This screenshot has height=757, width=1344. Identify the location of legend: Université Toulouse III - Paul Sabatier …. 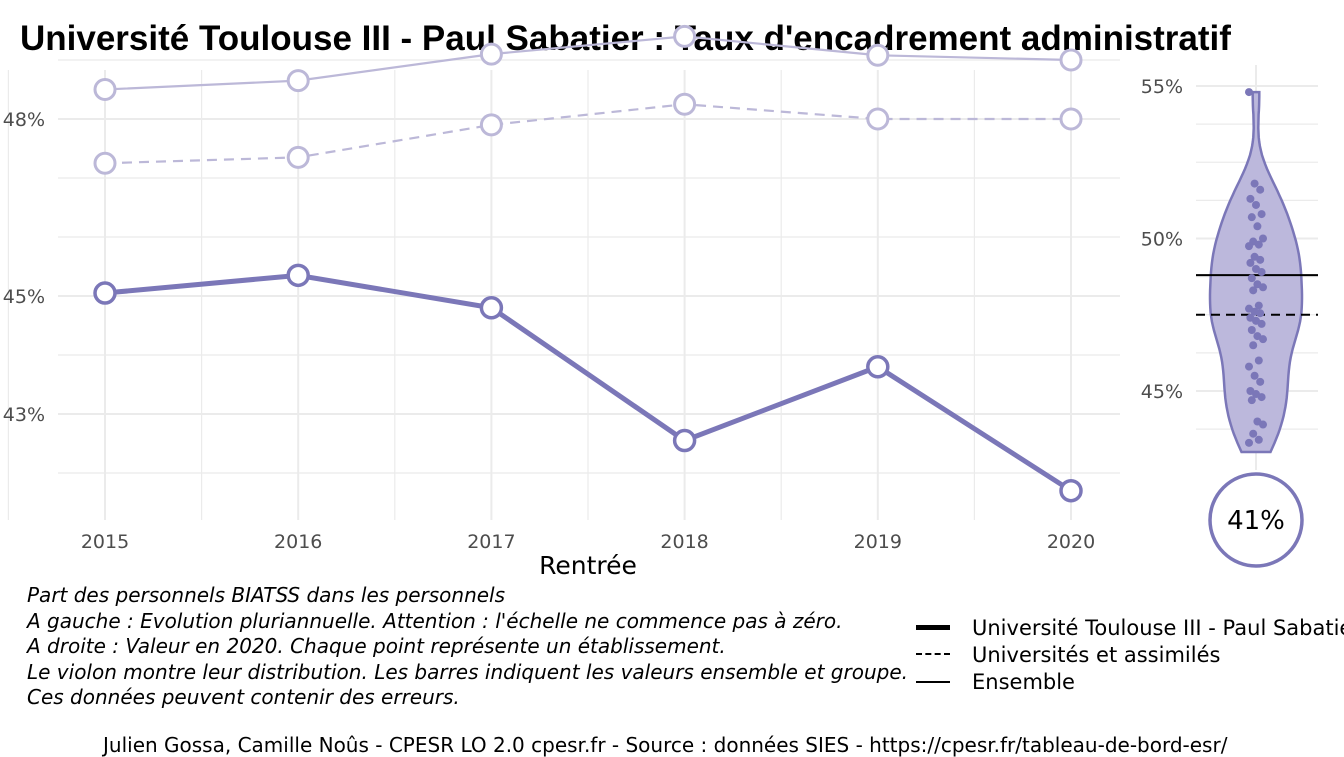
(1129, 654).